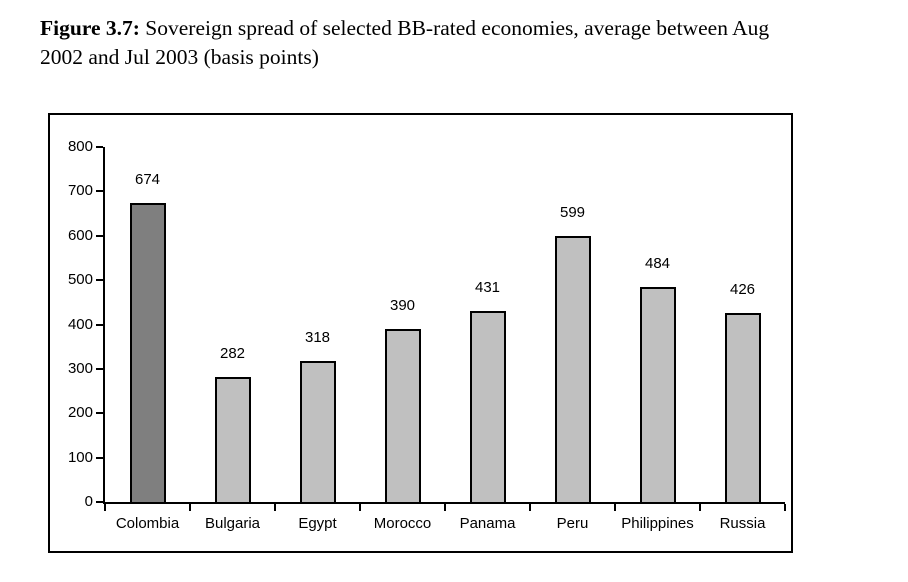 The image size is (908, 582). What do you see at coordinates (80, 324) in the screenshot?
I see `y-axis-tick-label: 400` at bounding box center [80, 324].